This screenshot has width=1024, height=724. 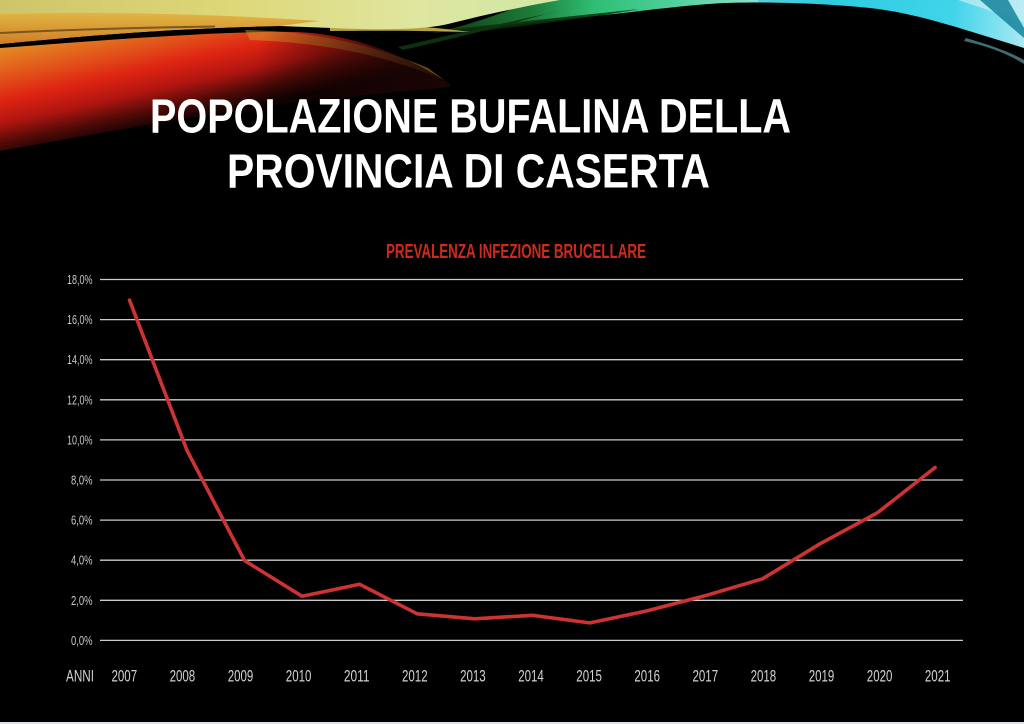 What do you see at coordinates (80, 677) in the screenshot?
I see `svg-text: ANNI` at bounding box center [80, 677].